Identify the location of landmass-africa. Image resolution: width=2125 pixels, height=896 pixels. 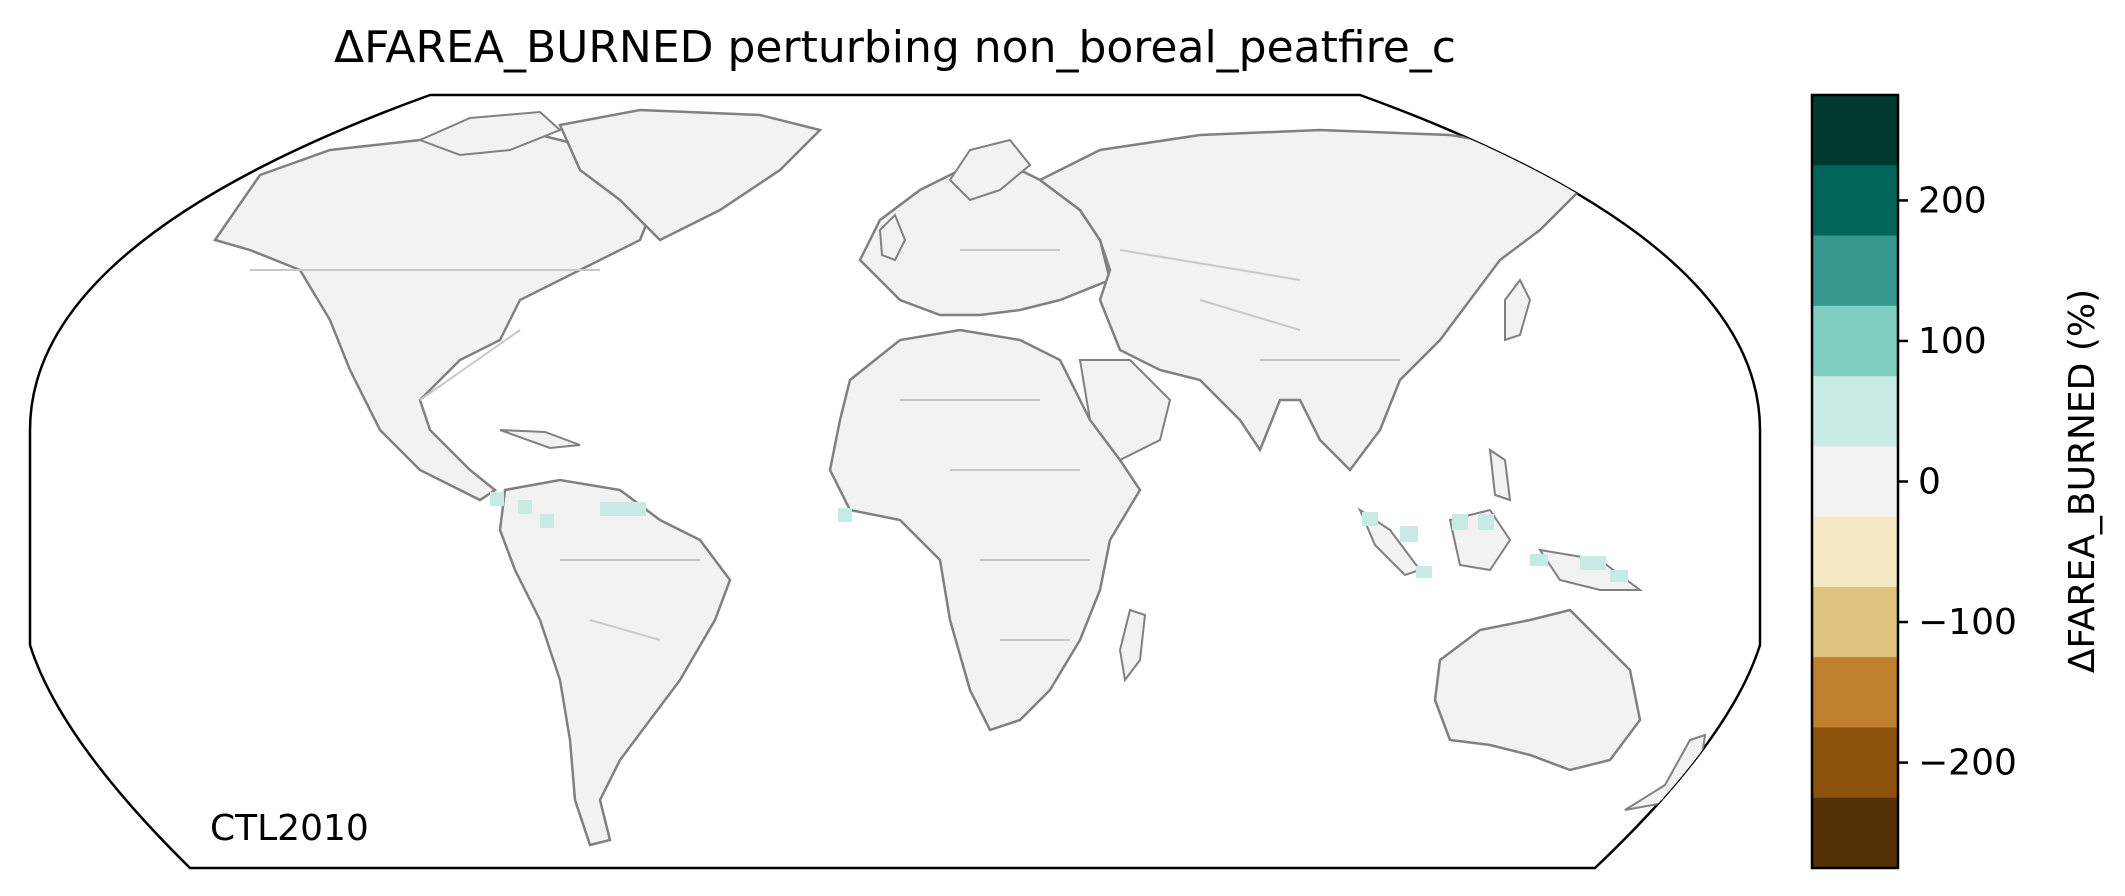
(985, 530).